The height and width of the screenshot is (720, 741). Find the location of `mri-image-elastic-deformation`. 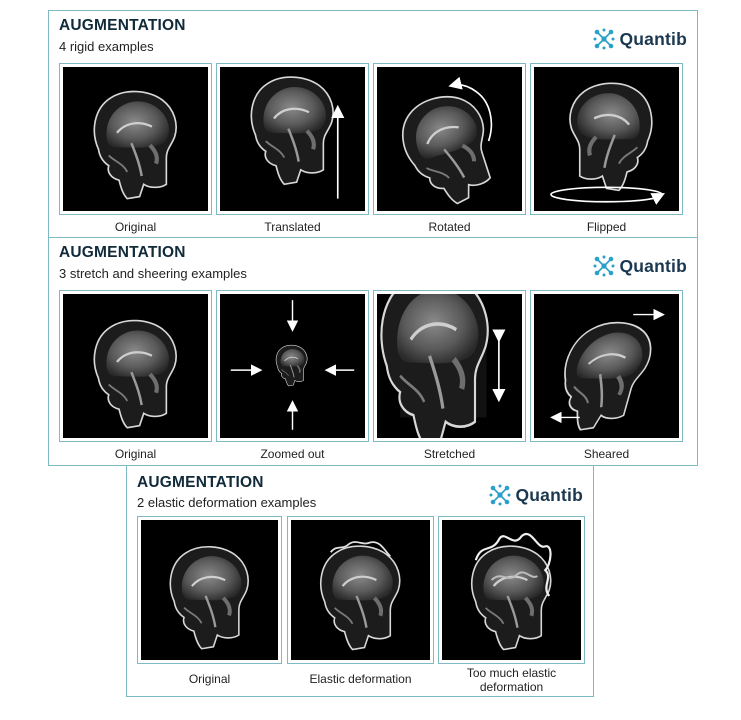

mri-image-elastic-deformation is located at coordinates (360, 590).